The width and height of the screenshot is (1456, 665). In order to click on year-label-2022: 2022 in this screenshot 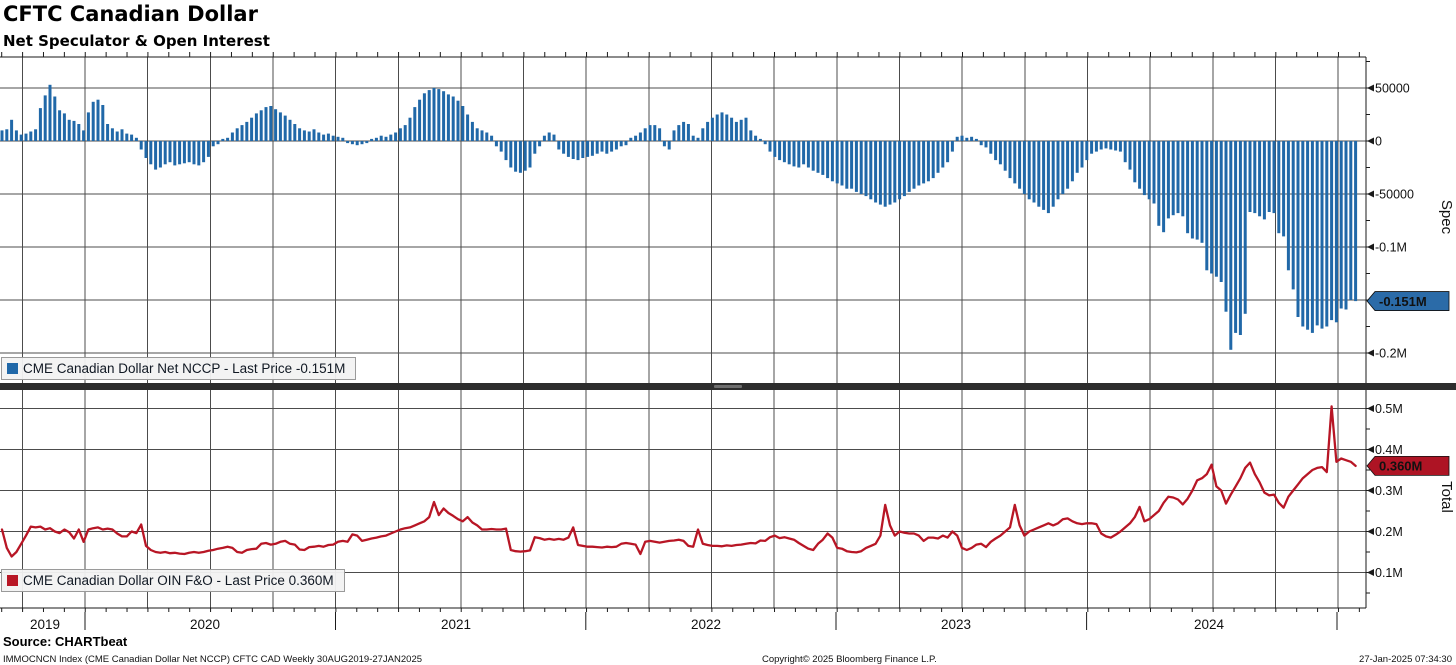, I will do `click(706, 624)`.